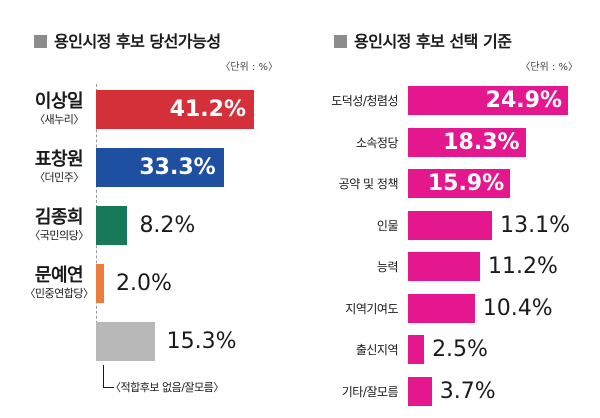  I want to click on candidate-name: 표창원, so click(59, 159).